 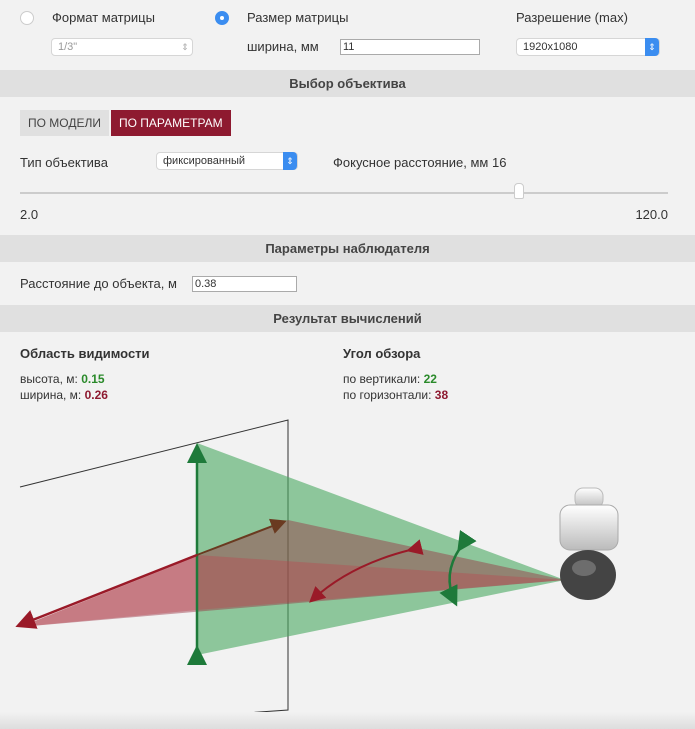 What do you see at coordinates (49, 379) in the screenshot?
I see `height-label: высота, м:` at bounding box center [49, 379].